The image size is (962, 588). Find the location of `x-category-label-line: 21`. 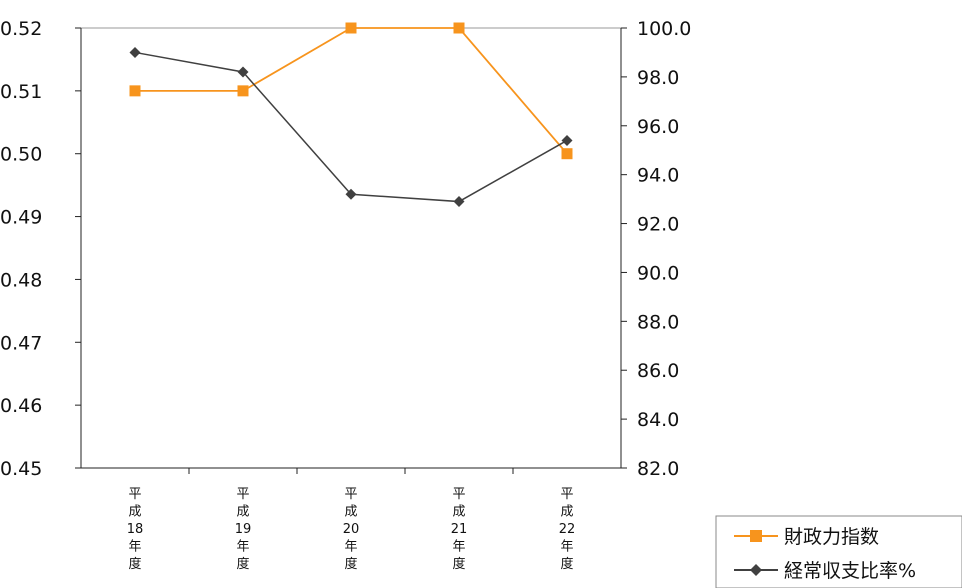

x-category-label-line: 21 is located at coordinates (459, 529).